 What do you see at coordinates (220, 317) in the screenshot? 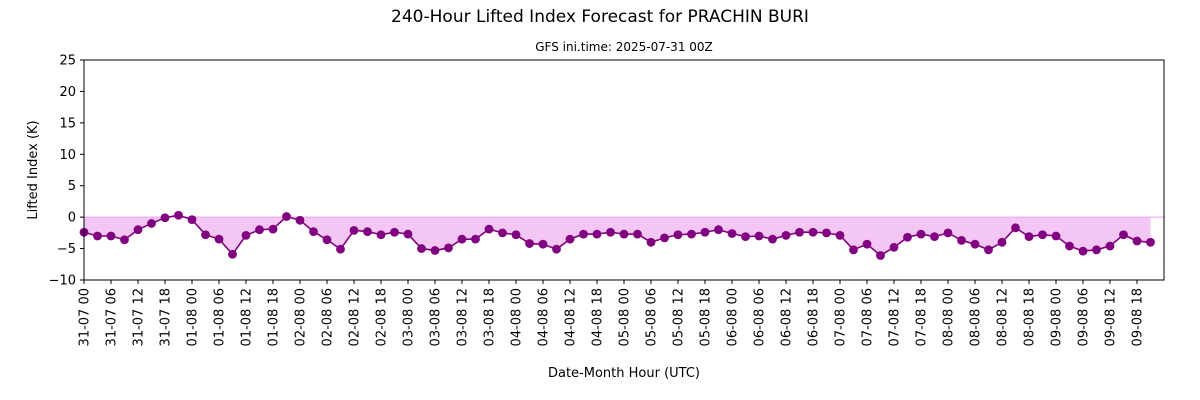
I see `x-tick-label: 01-08 06` at bounding box center [220, 317].